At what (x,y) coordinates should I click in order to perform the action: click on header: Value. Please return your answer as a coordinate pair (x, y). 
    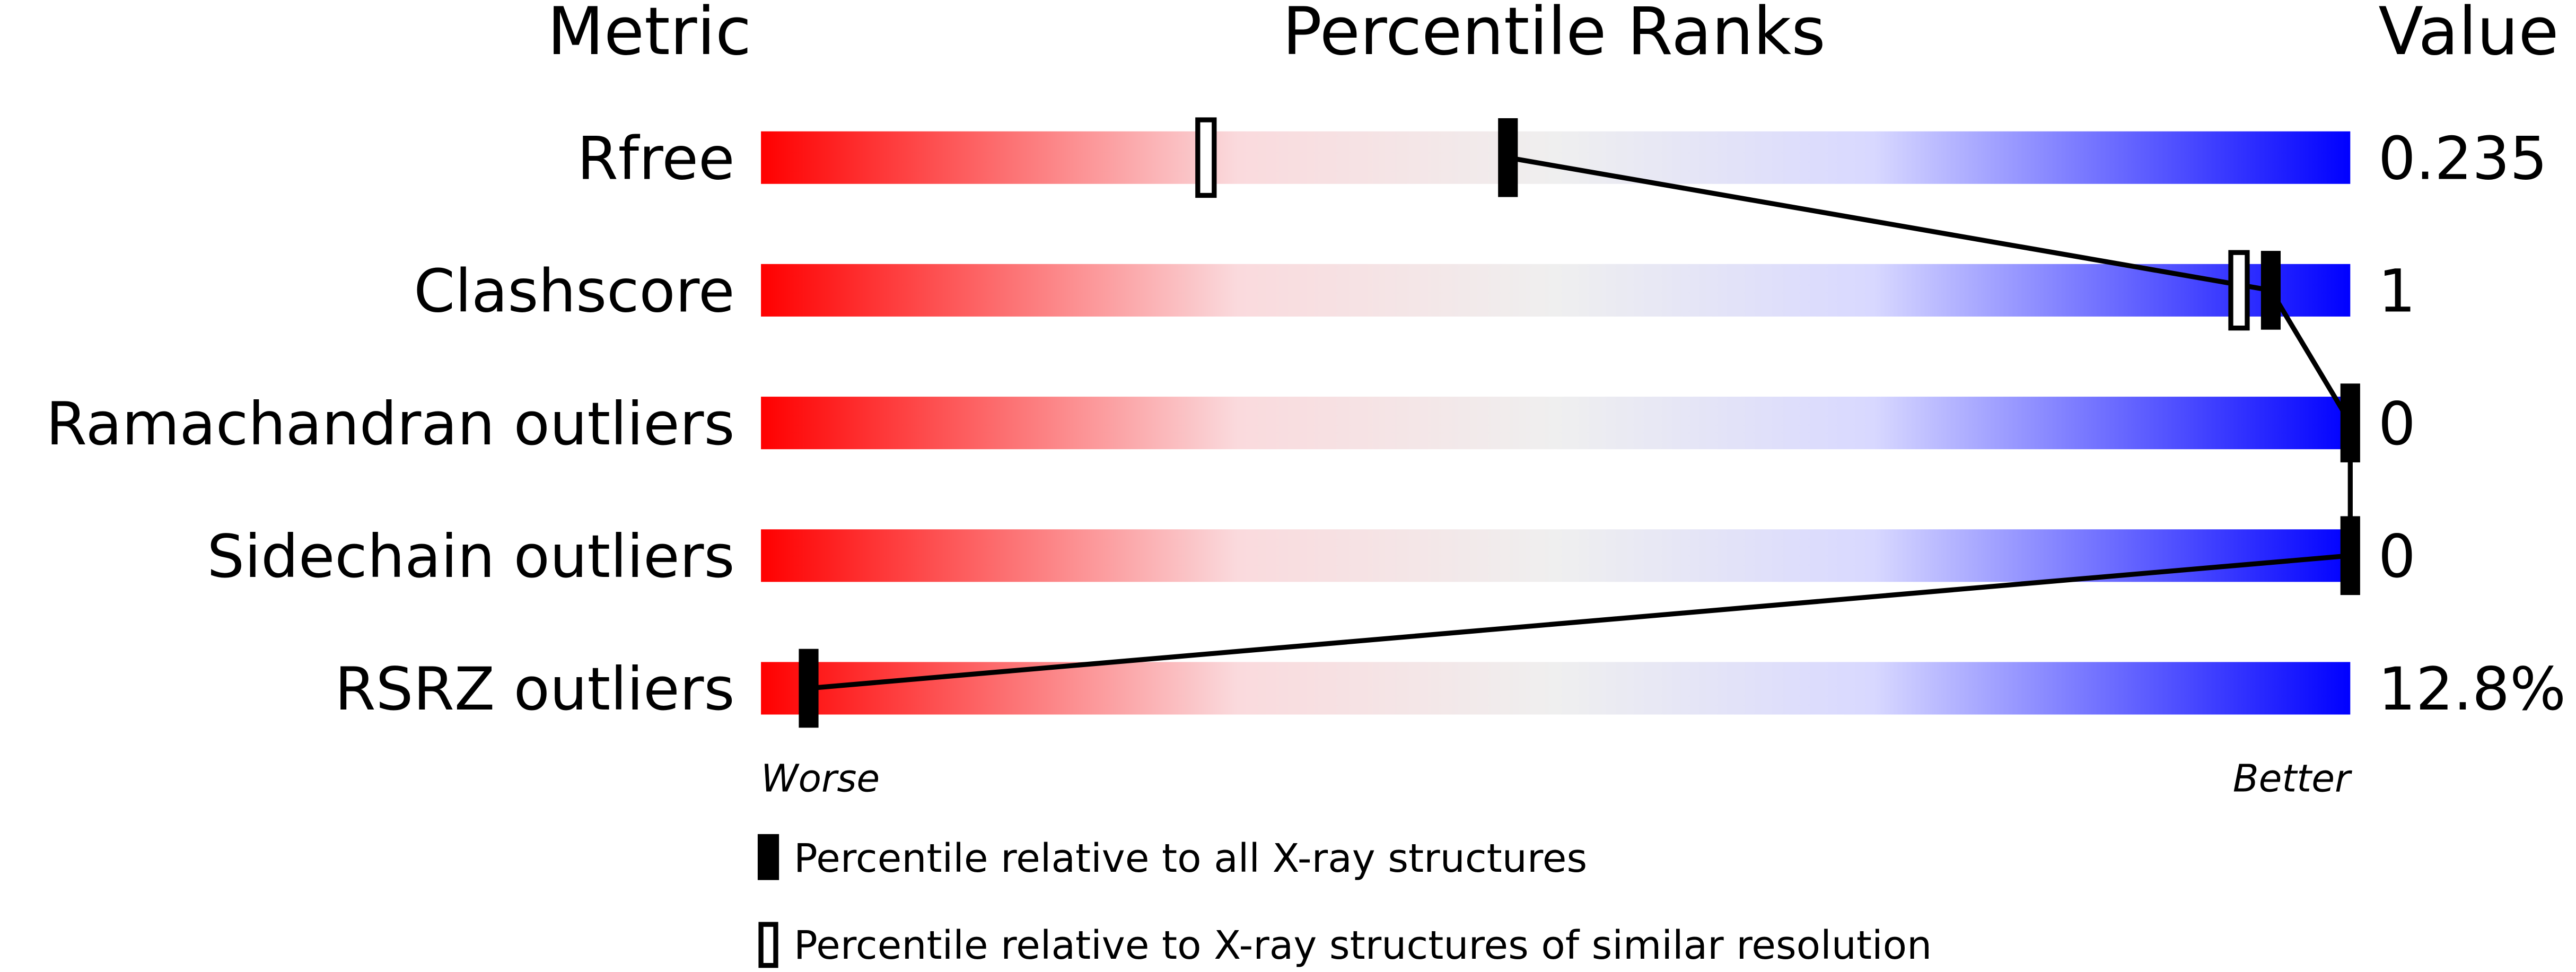
    Looking at the image, I should click on (2468, 35).